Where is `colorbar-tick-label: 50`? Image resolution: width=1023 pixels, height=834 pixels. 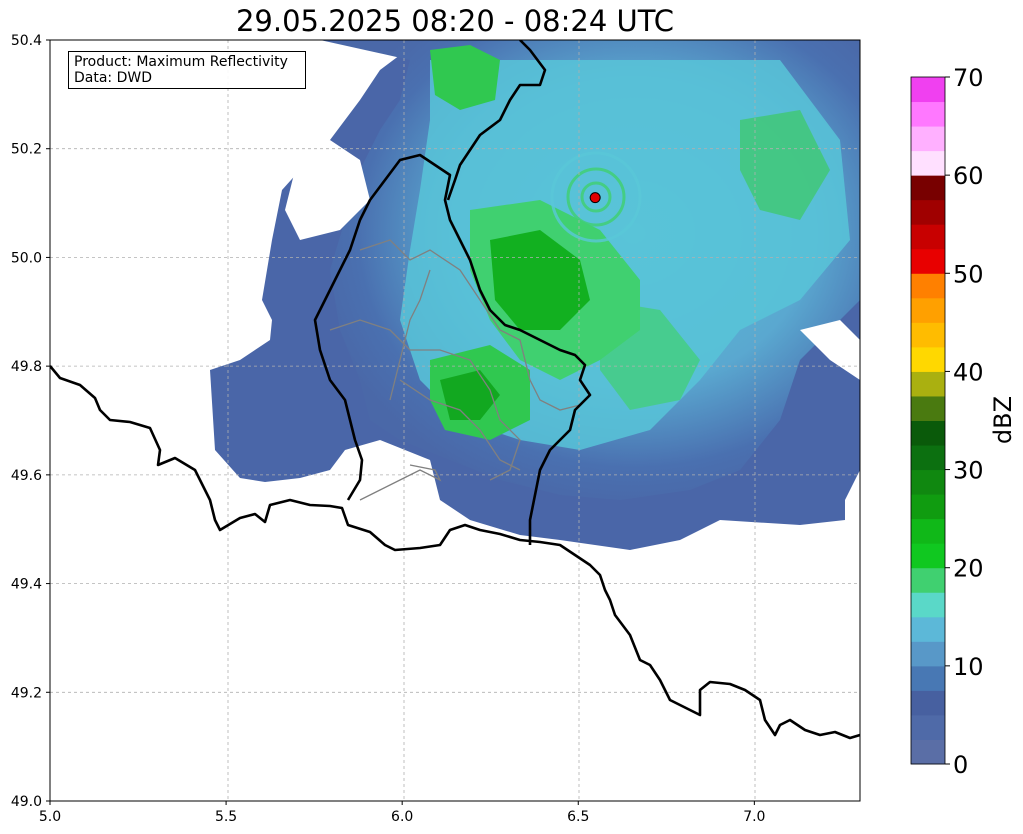
colorbar-tick-label: 50 is located at coordinates (968, 274).